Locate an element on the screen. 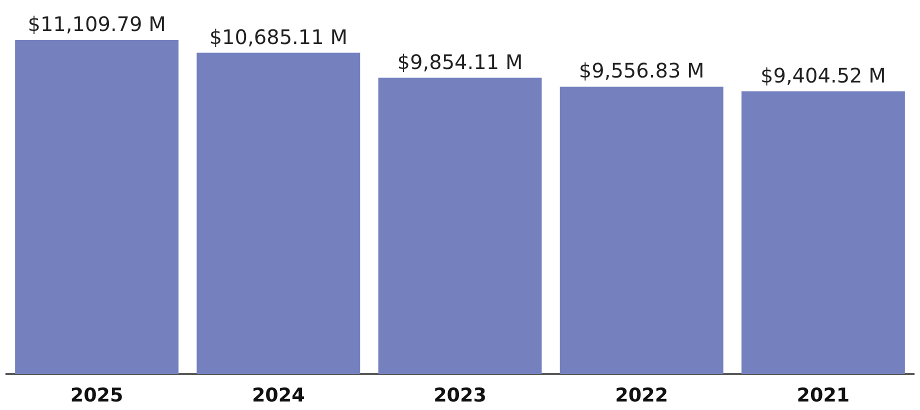 The width and height of the screenshot is (920, 410). x-tick-label: 2022 is located at coordinates (641, 395).